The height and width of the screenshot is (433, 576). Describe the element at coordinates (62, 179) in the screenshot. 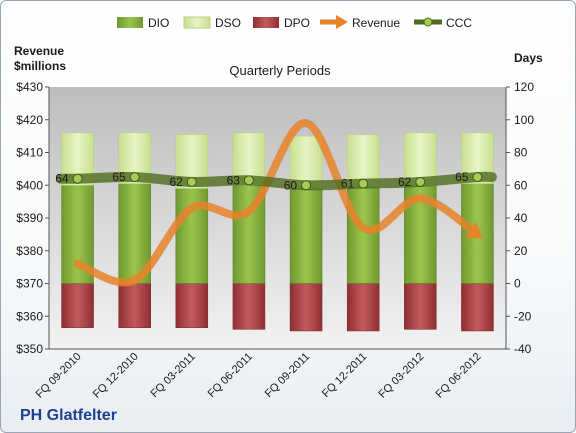

I see `ccc-data-label: 64` at that location.